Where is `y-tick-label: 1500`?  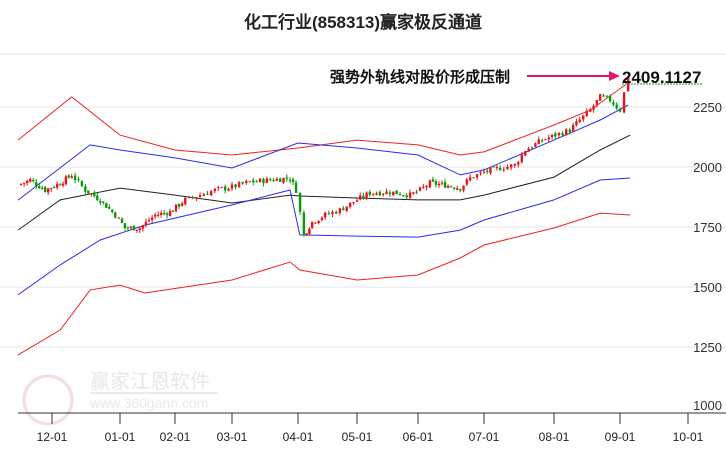
y-tick-label: 1500 is located at coordinates (707, 287).